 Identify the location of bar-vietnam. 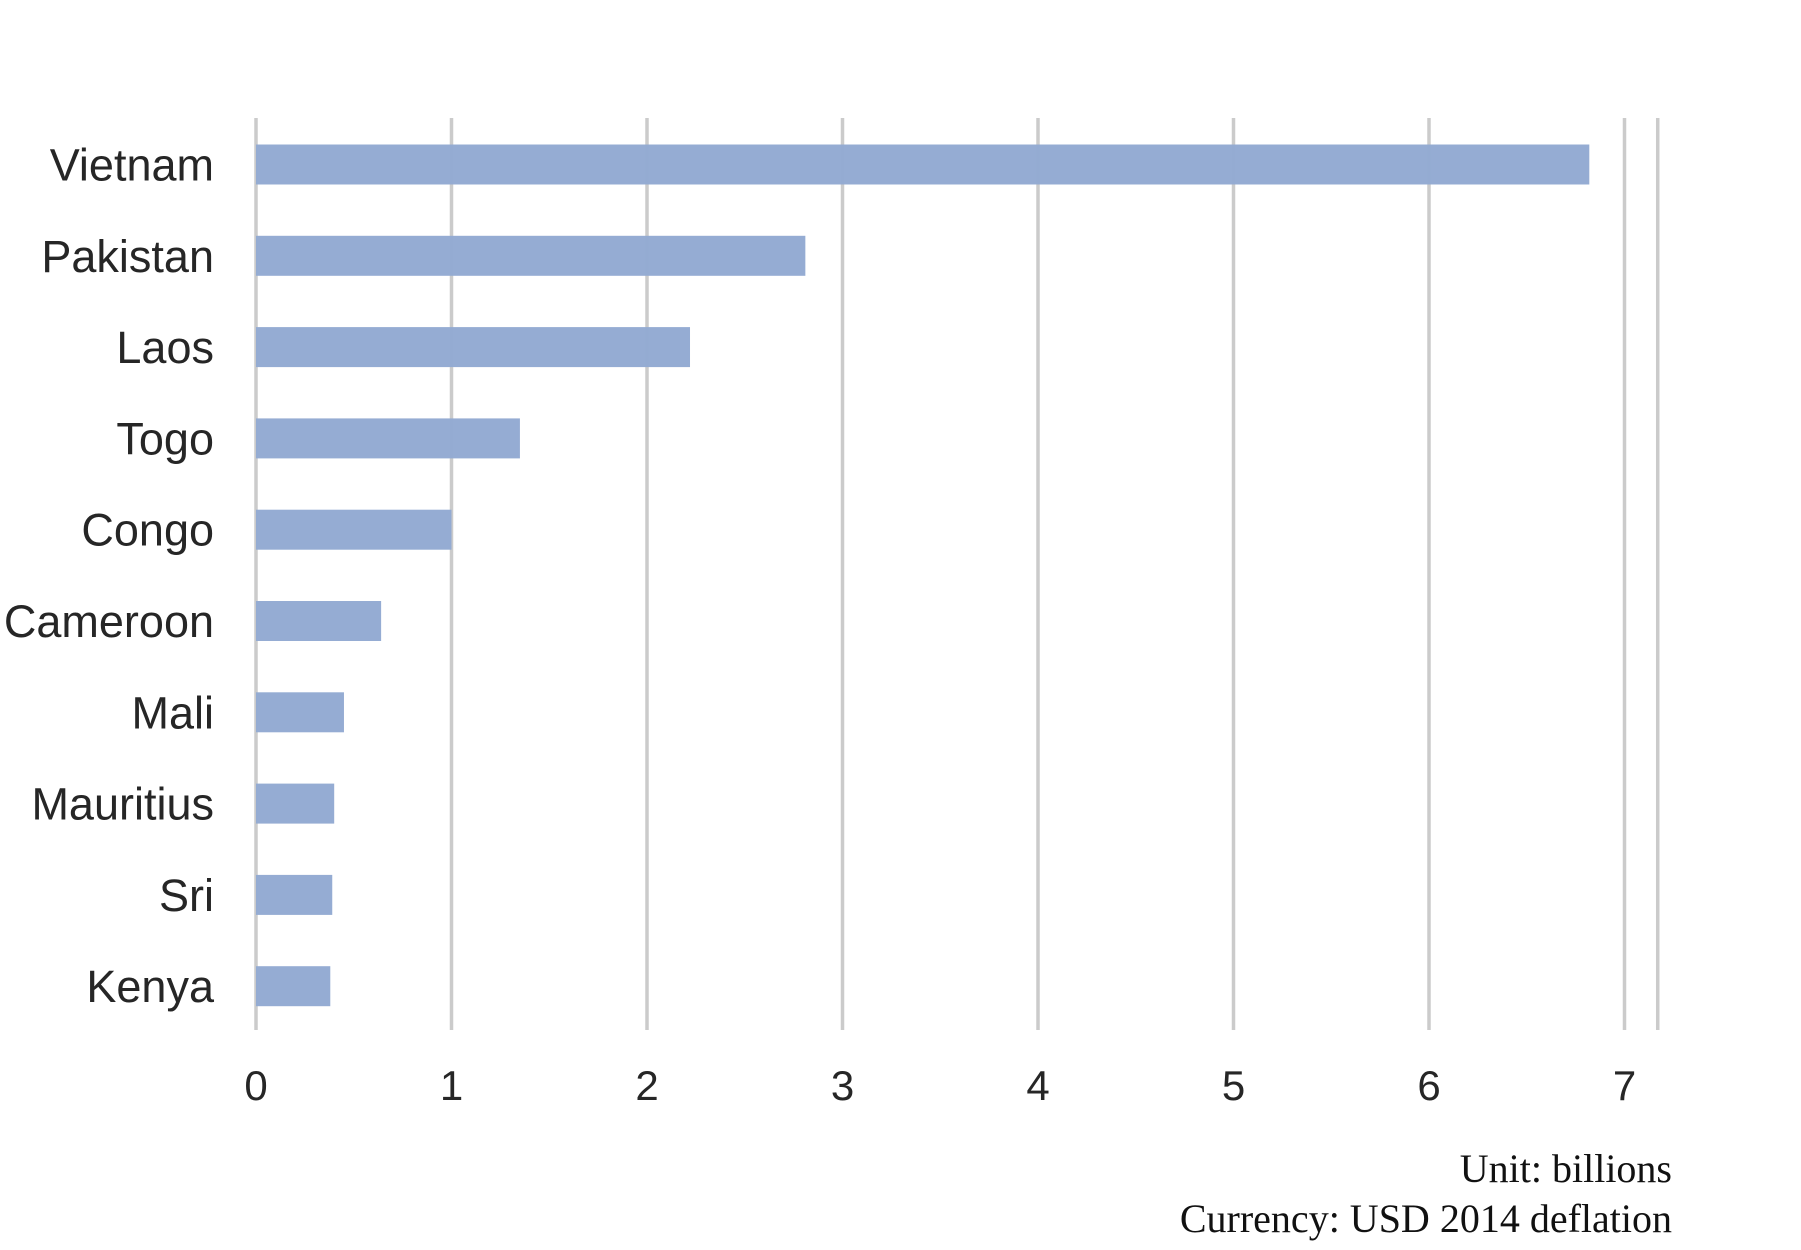
(923, 164).